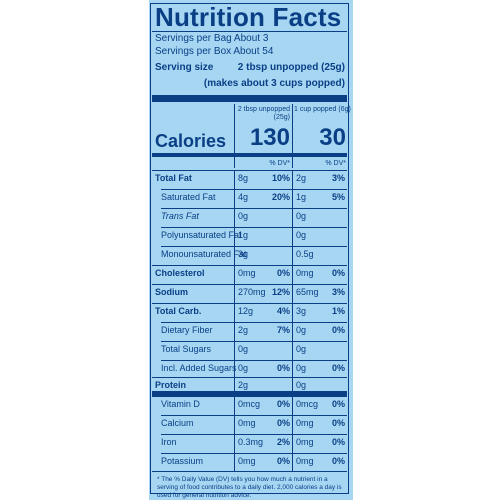  What do you see at coordinates (269, 137) in the screenshot?
I see `calories-col1: 130` at bounding box center [269, 137].